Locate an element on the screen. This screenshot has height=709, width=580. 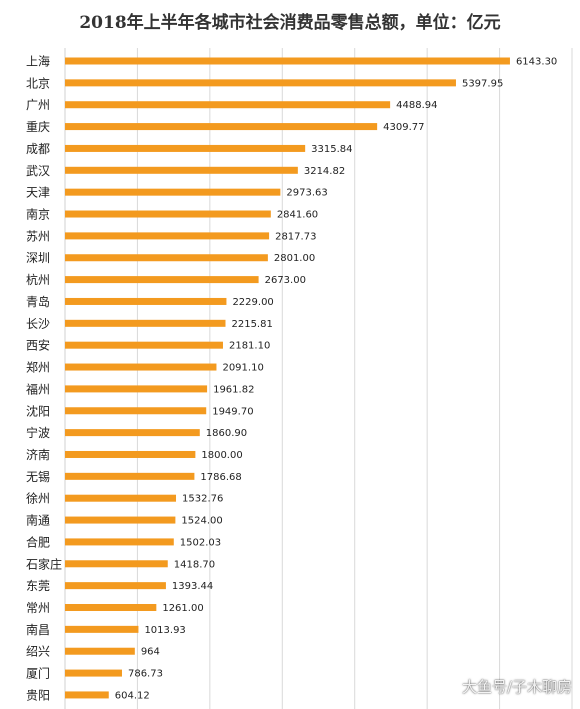
data-label: 1800.00 is located at coordinates (221, 455).